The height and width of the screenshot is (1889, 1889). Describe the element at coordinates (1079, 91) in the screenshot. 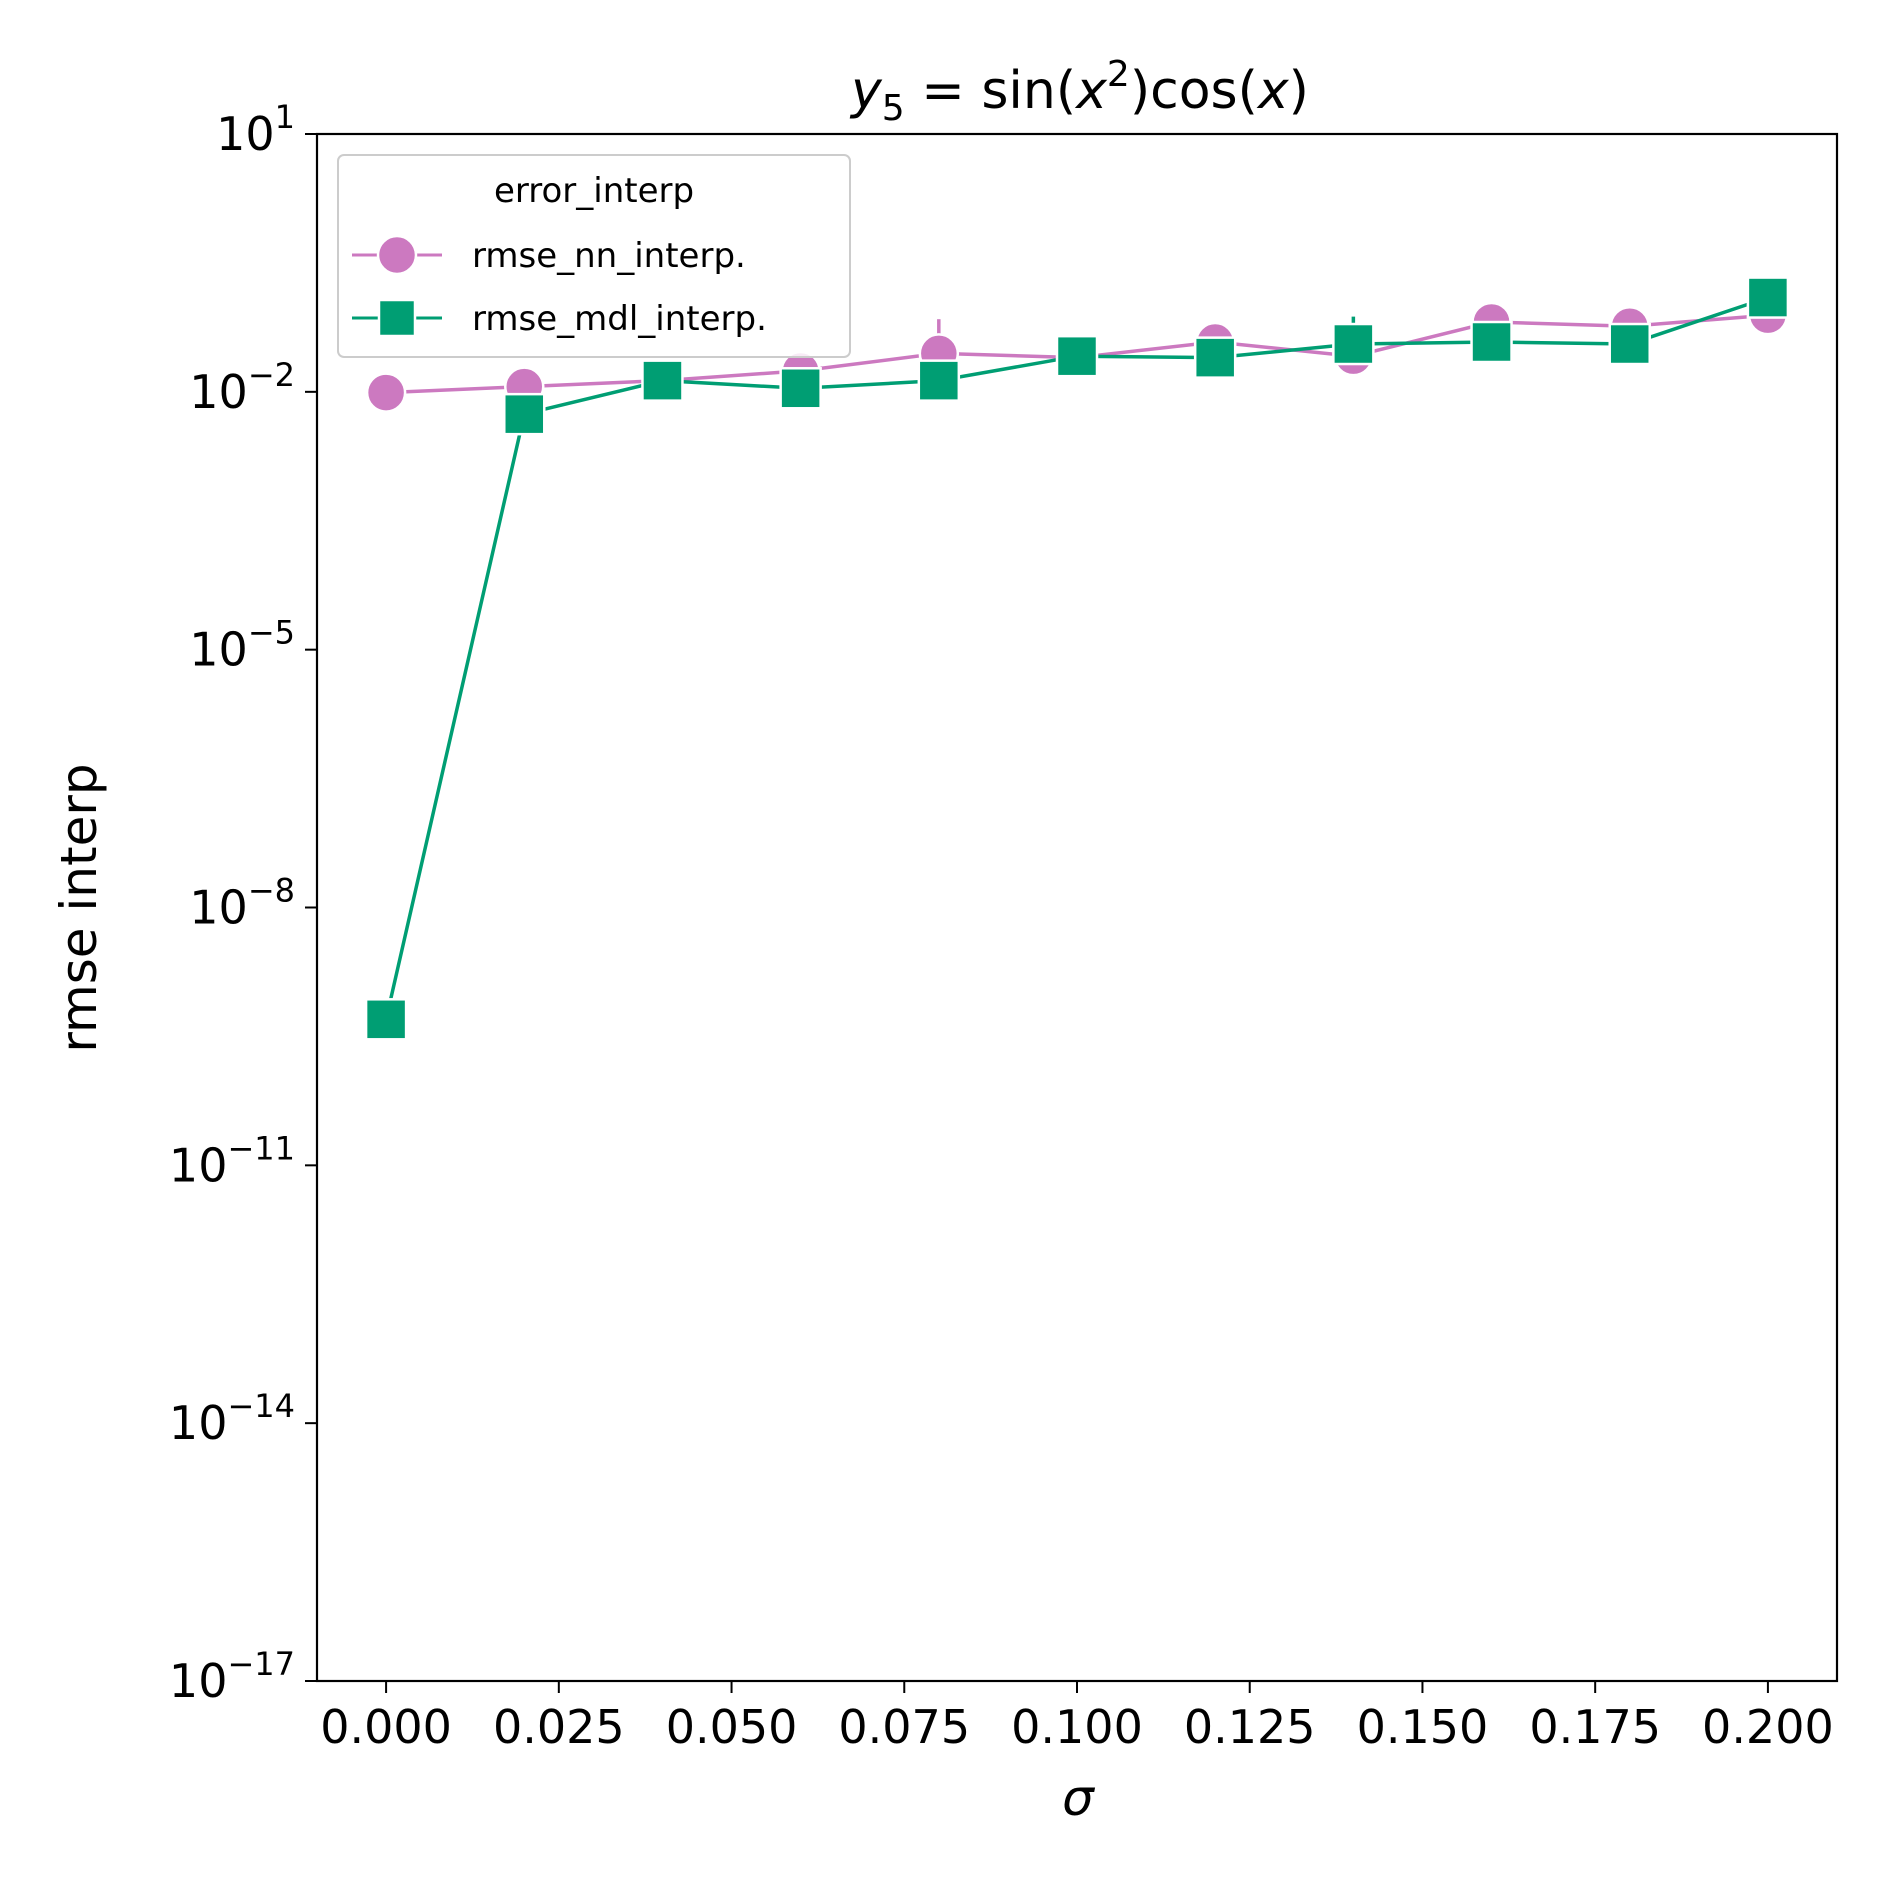

I see `chart-title: y5 = sin(x2)cos(x)` at that location.